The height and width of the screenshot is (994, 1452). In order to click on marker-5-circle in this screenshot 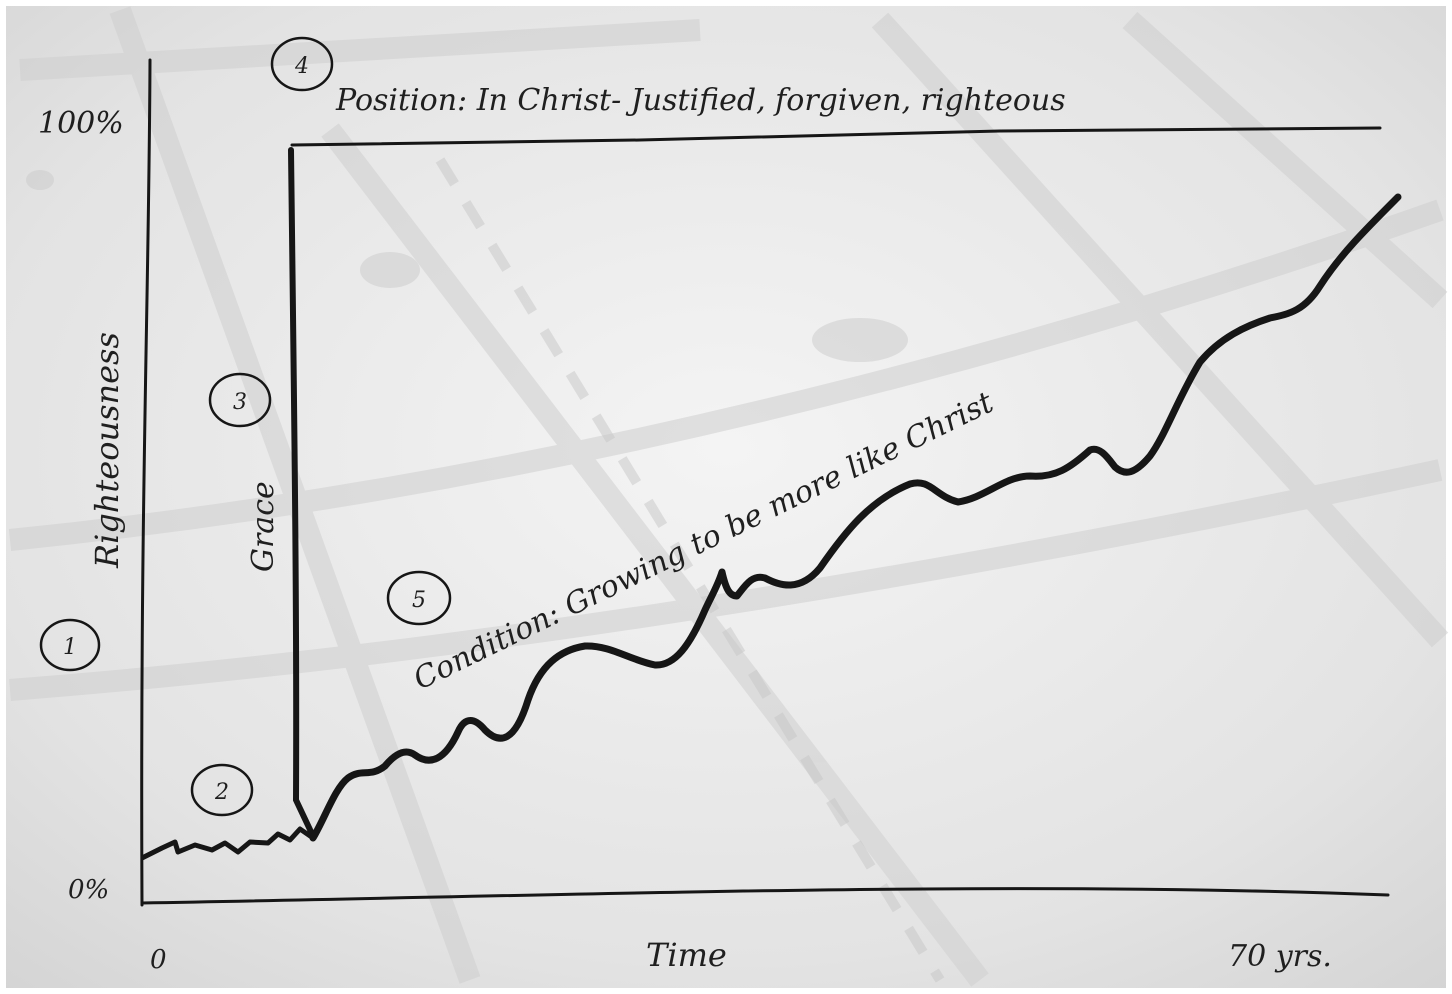, I will do `click(419, 598)`.